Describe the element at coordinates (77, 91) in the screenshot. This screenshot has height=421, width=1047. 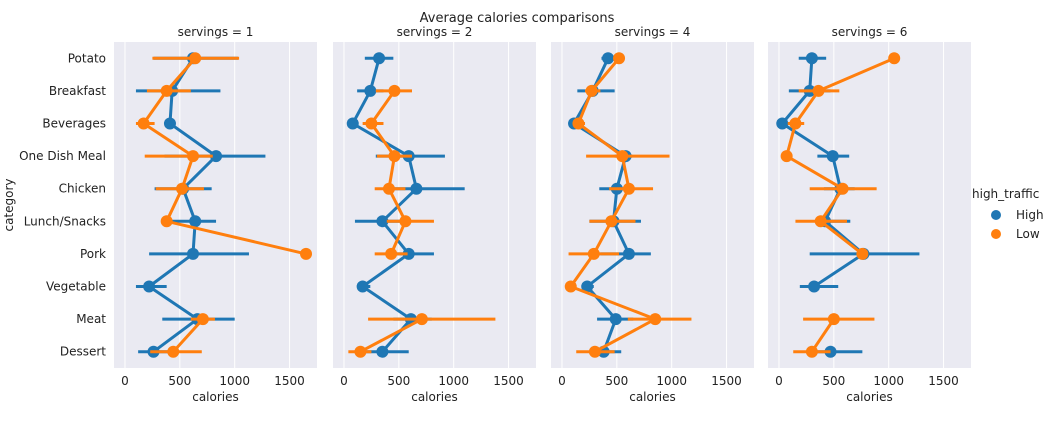
I see `y-tick-label: Breakfast` at that location.